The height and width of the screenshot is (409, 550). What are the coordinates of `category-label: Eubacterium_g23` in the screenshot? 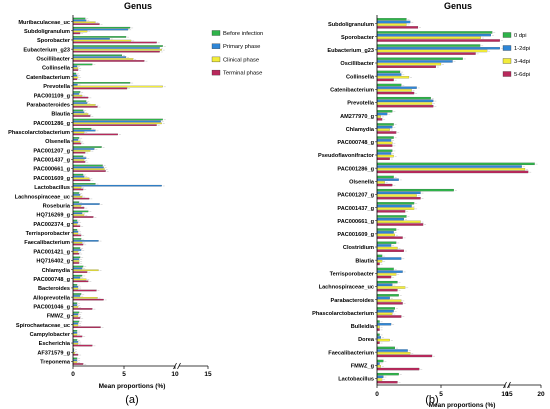 It's located at (46, 50).